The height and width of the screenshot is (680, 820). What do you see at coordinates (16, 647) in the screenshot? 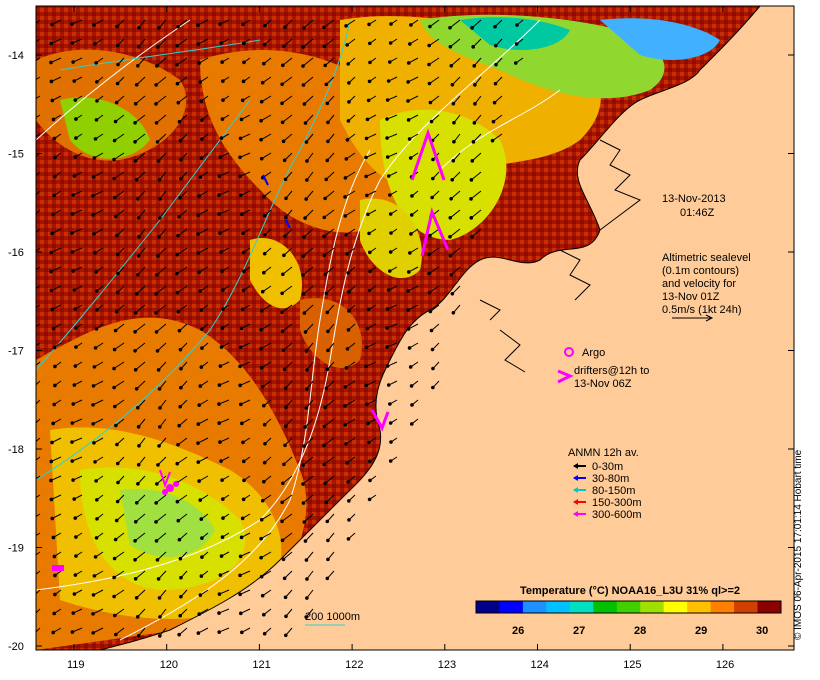
I see `y-tick-label: -20` at bounding box center [16, 647].